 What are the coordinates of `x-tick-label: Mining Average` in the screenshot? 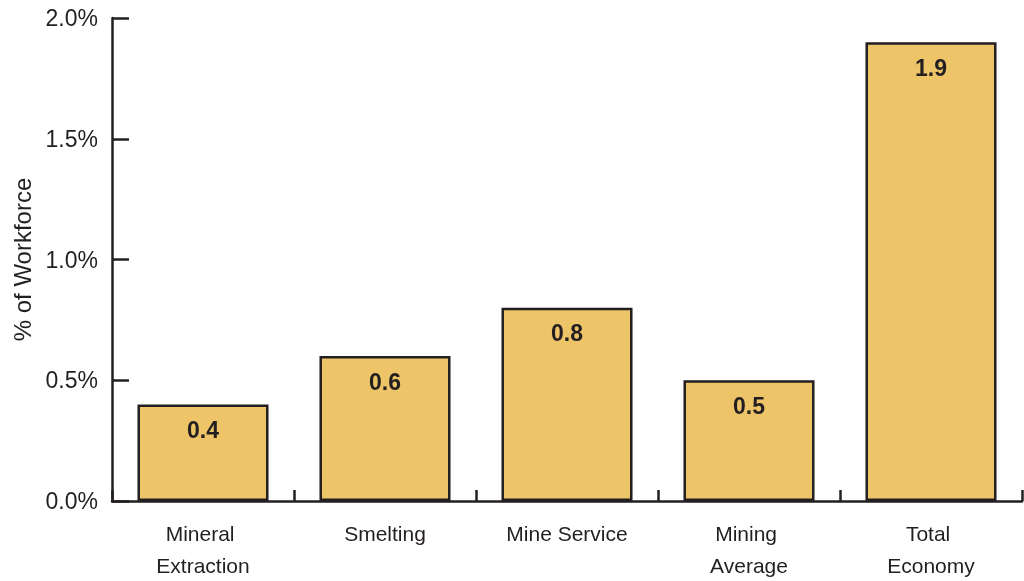 It's located at (749, 549).